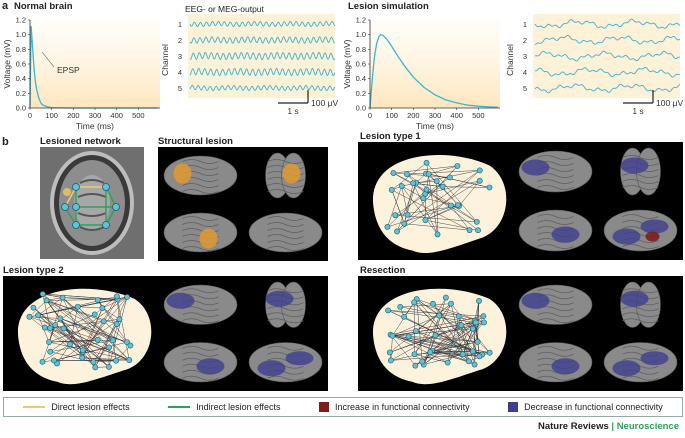  I want to click on epsp-pointer, so click(48, 59).